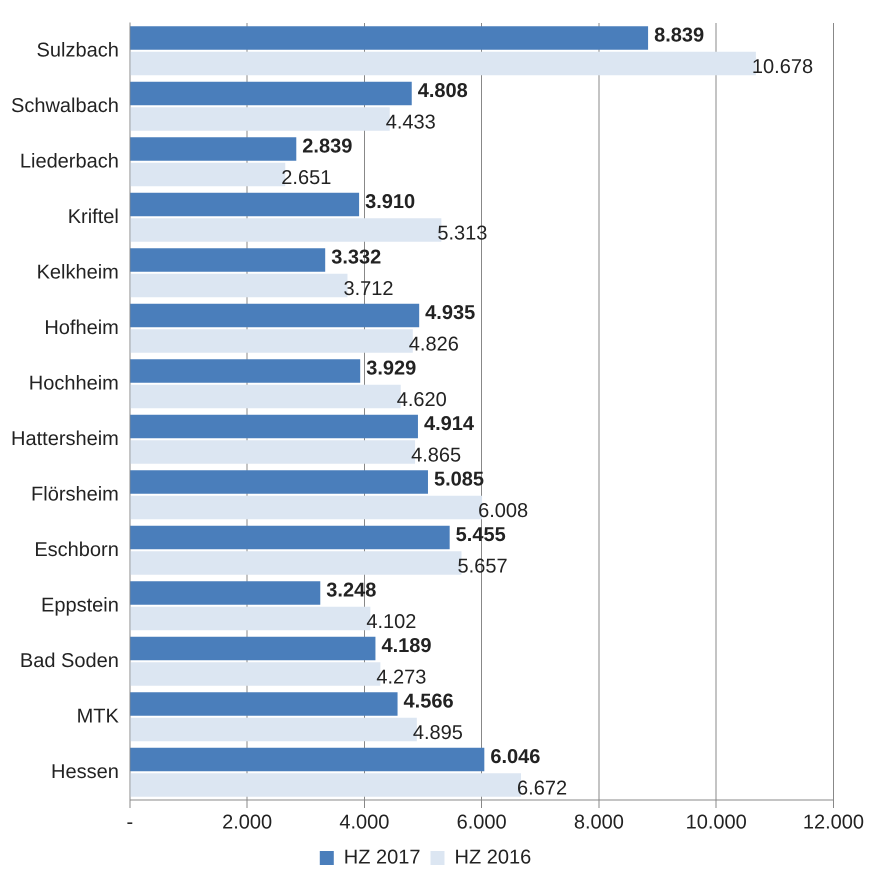 The height and width of the screenshot is (886, 875). What do you see at coordinates (515, 757) in the screenshot?
I see `data-label: 6.046` at bounding box center [515, 757].